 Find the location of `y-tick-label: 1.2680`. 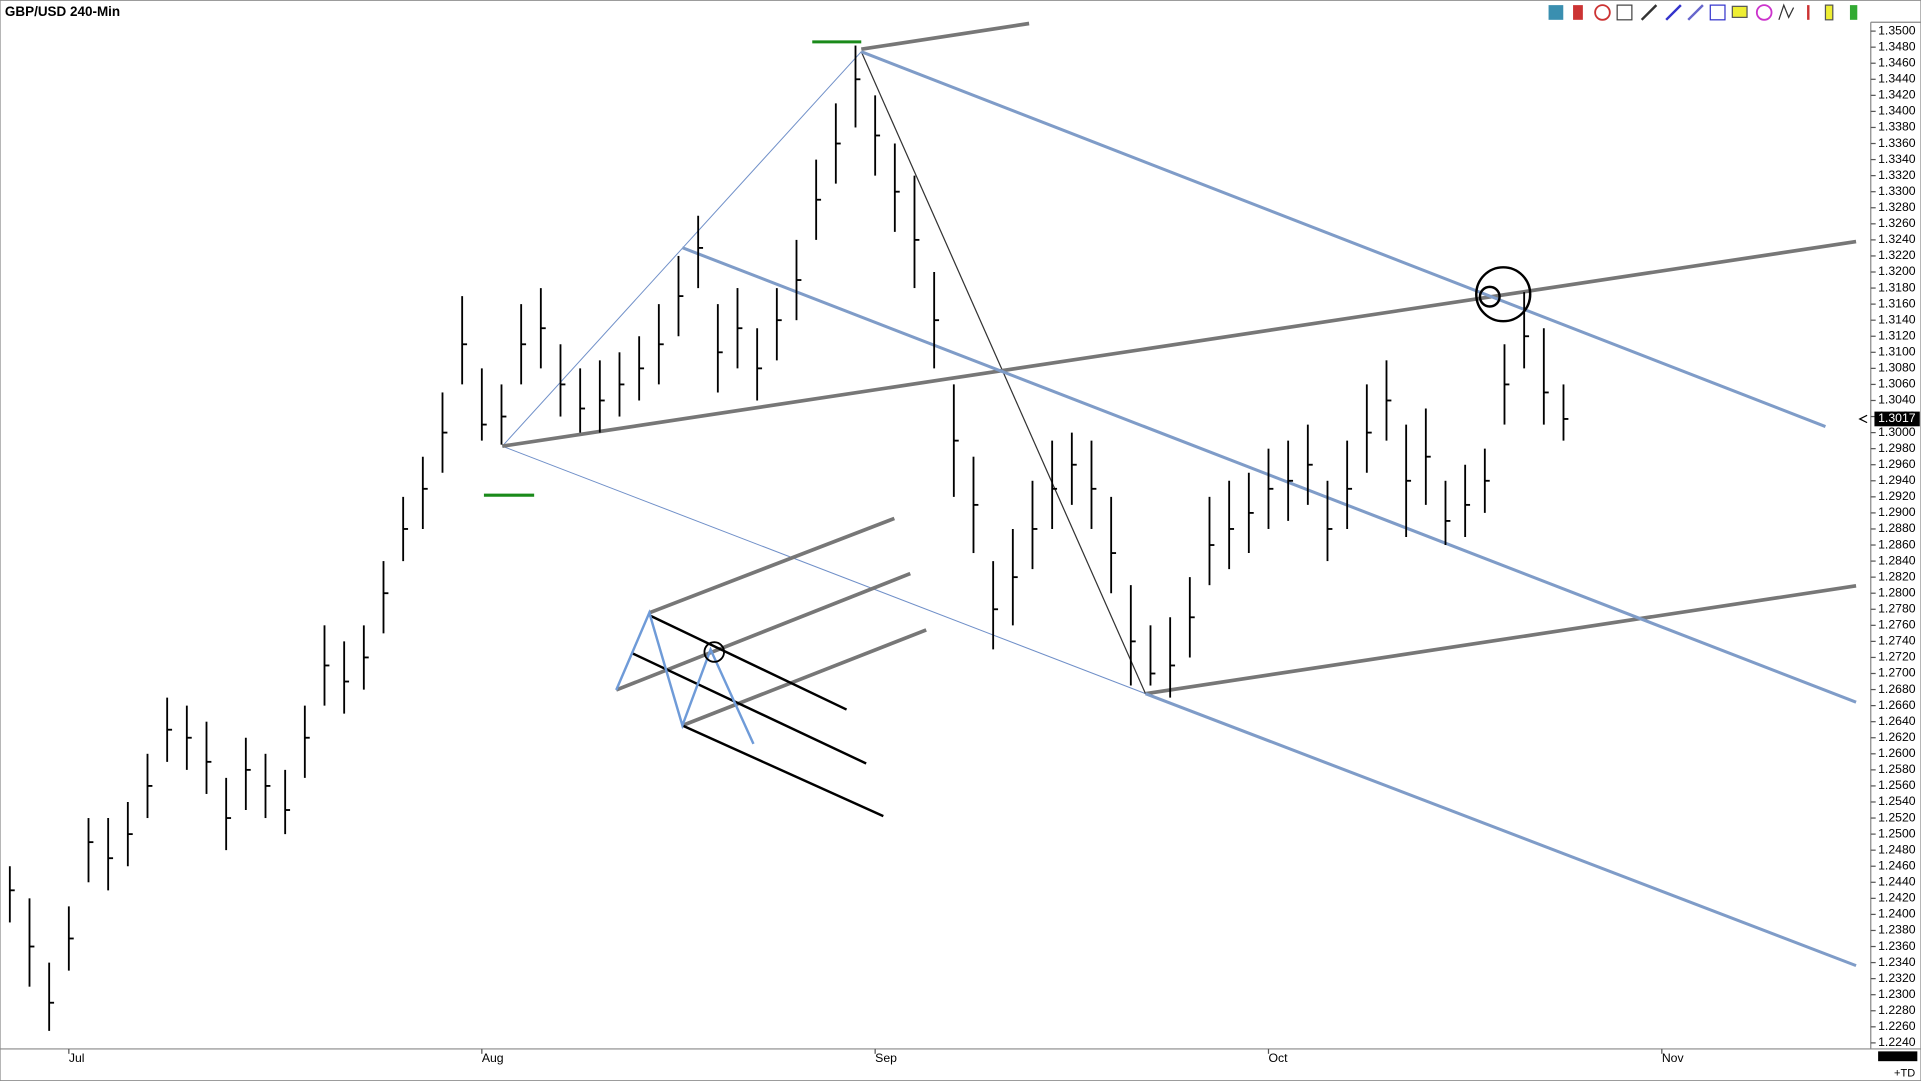

y-tick-label: 1.2680 is located at coordinates (1897, 689).